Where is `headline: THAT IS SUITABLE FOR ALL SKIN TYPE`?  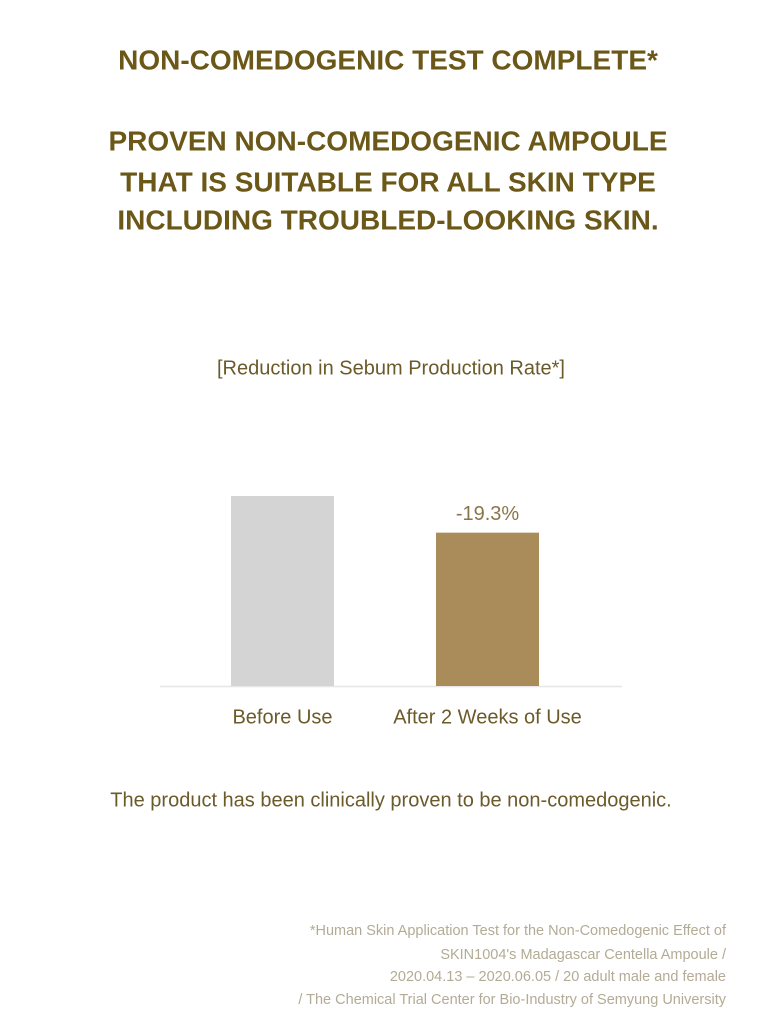 headline: THAT IS SUITABLE FOR ALL SKIN TYPE is located at coordinates (388, 181).